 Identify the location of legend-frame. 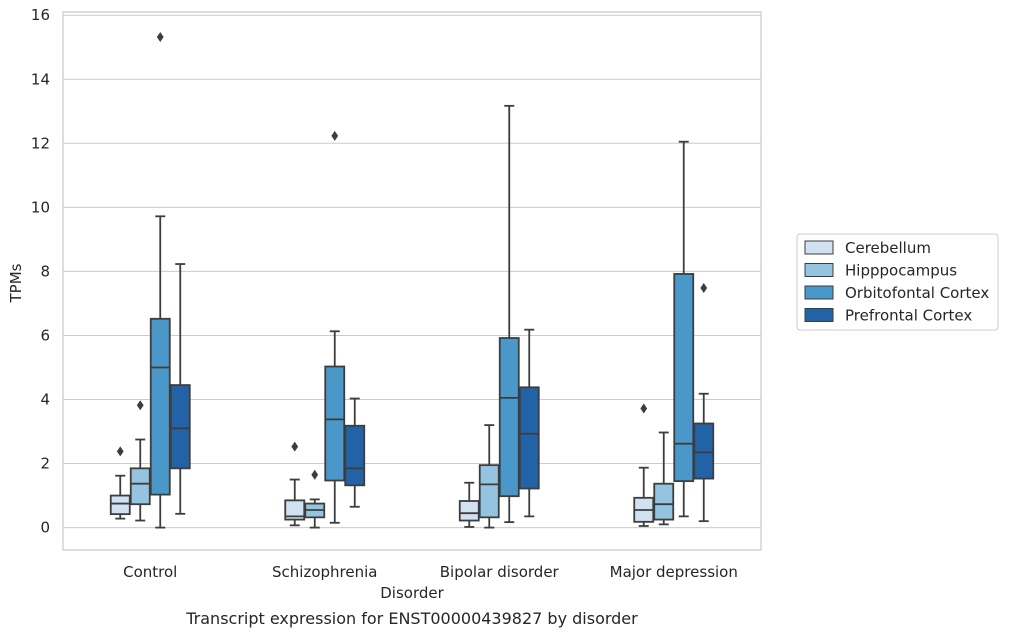
(897, 282).